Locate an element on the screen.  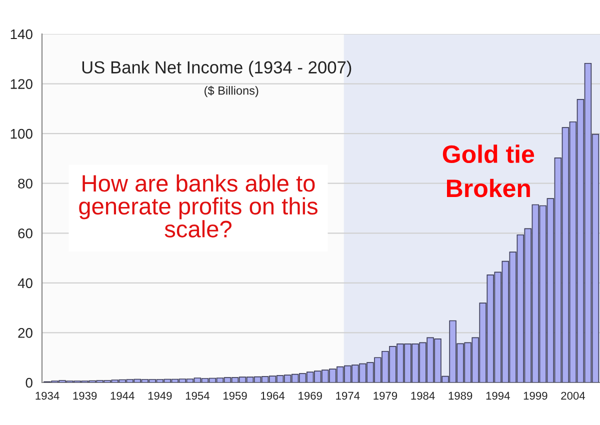
x-tick-label: 1984 is located at coordinates (423, 396).